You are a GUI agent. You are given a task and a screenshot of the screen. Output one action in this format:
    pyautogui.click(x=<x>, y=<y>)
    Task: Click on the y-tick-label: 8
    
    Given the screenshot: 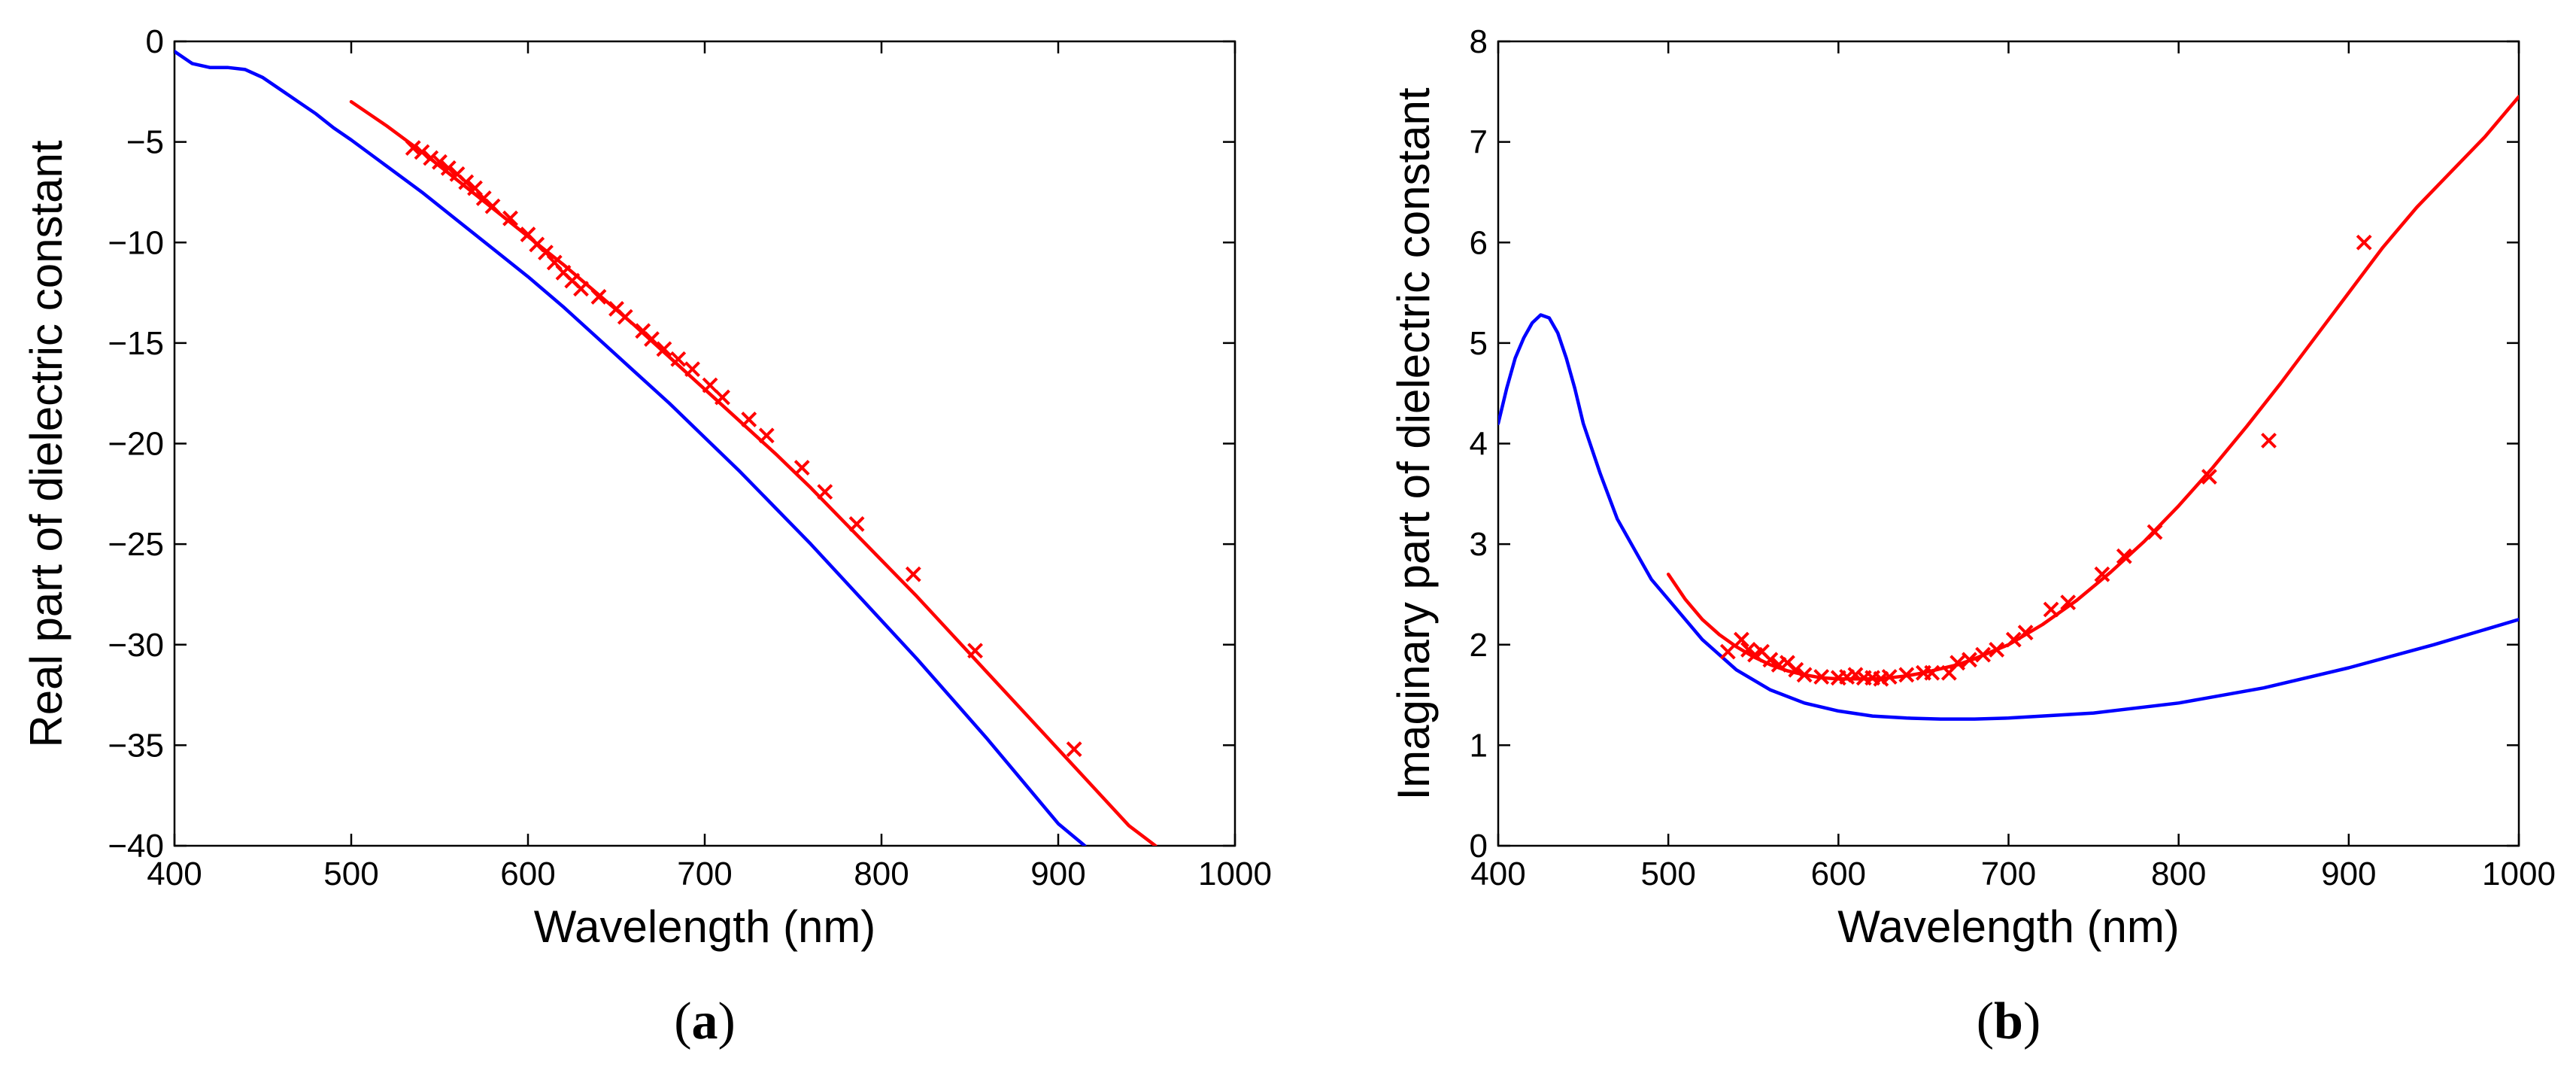 What is the action you would take?
    pyautogui.click(x=1479, y=41)
    